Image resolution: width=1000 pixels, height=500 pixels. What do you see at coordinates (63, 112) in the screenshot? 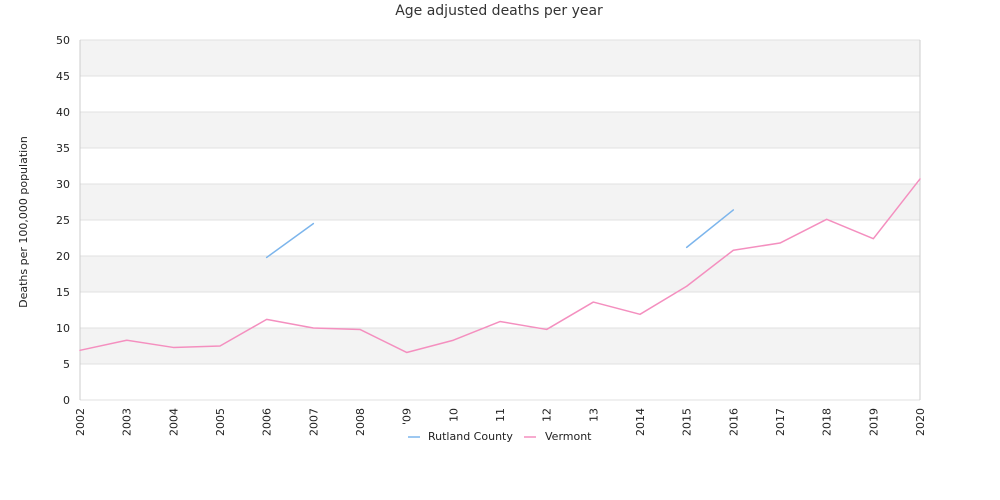
I see `y-tick-label: 40` at bounding box center [63, 112].